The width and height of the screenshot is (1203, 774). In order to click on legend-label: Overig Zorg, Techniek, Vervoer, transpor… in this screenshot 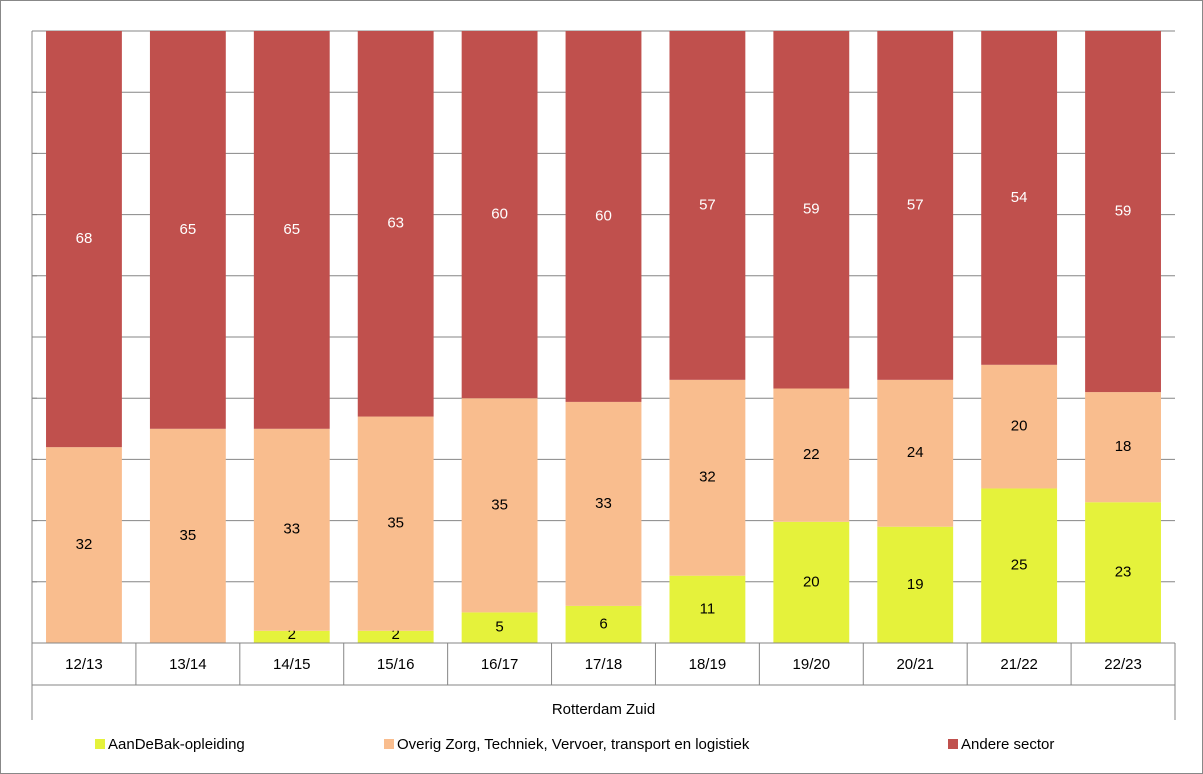, I will do `click(573, 744)`.